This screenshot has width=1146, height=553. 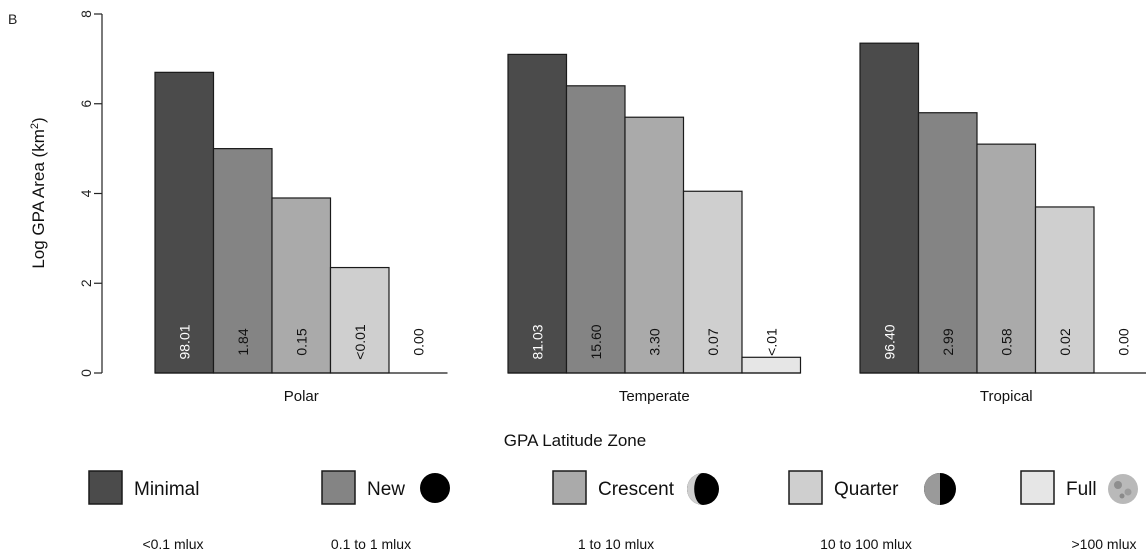 What do you see at coordinates (86, 193) in the screenshot?
I see `y-tick-label: 4` at bounding box center [86, 193].